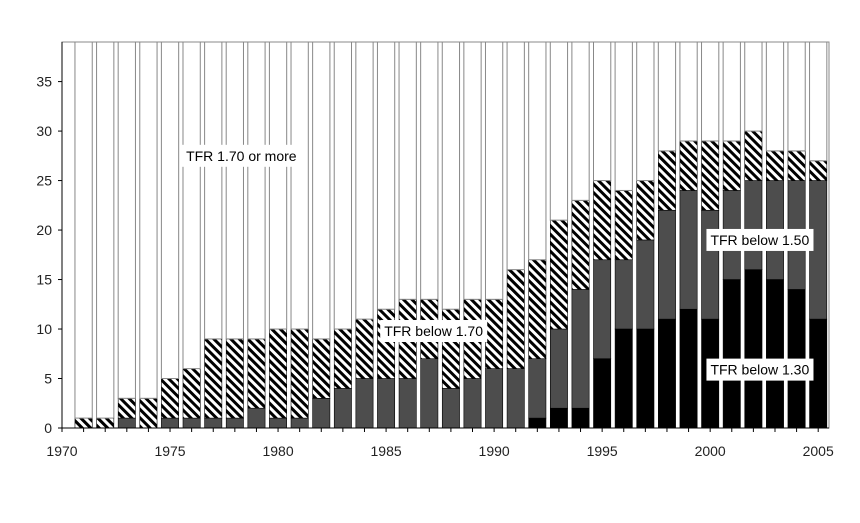  Describe the element at coordinates (83, 230) in the screenshot. I see `bar-1971-tfr-1-70-or-more` at that location.